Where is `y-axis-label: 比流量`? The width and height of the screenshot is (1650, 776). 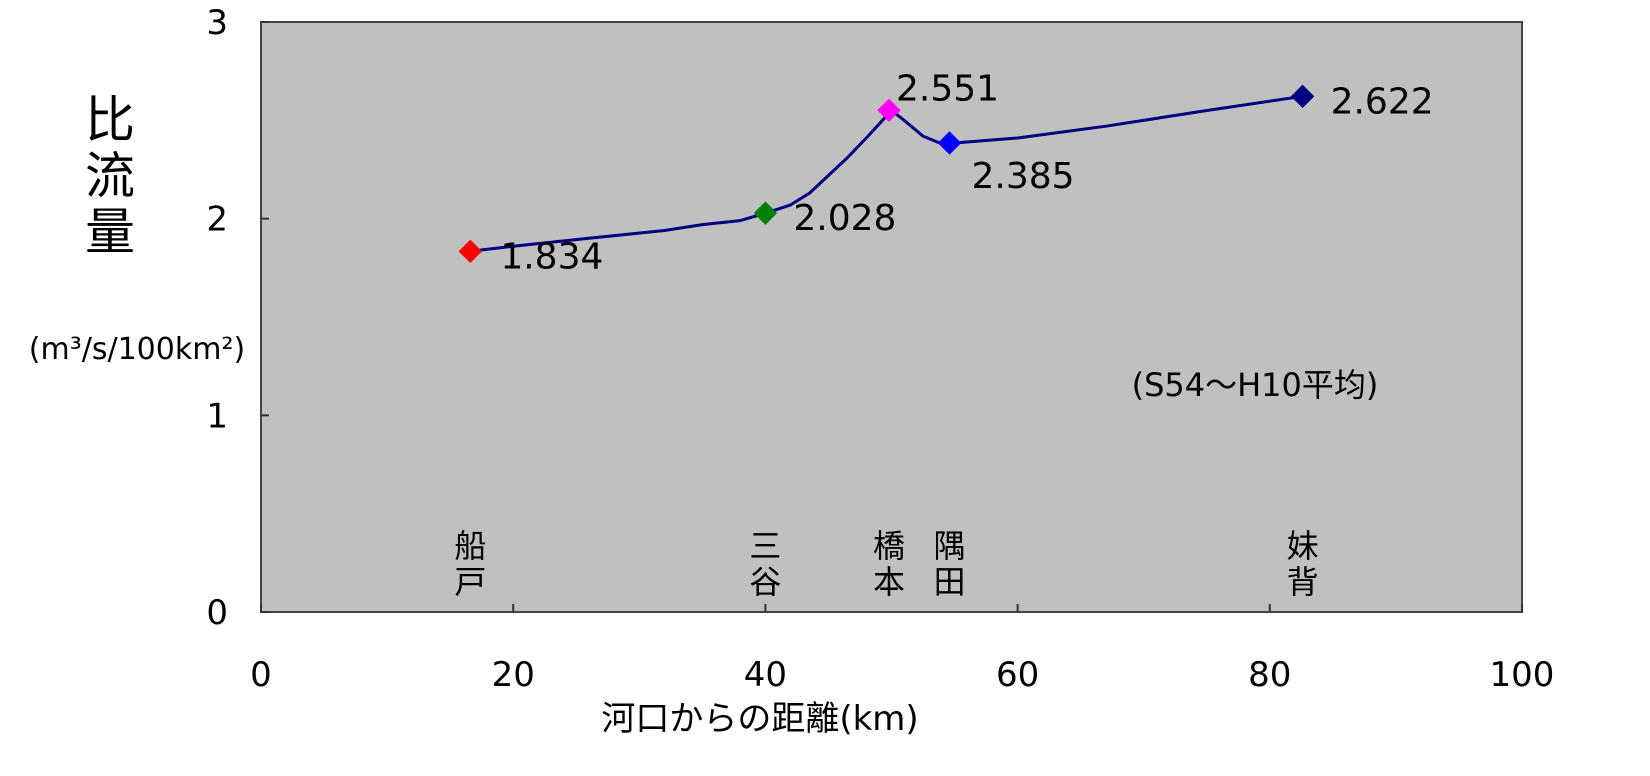
y-axis-label: 比流量 is located at coordinates (110, 176).